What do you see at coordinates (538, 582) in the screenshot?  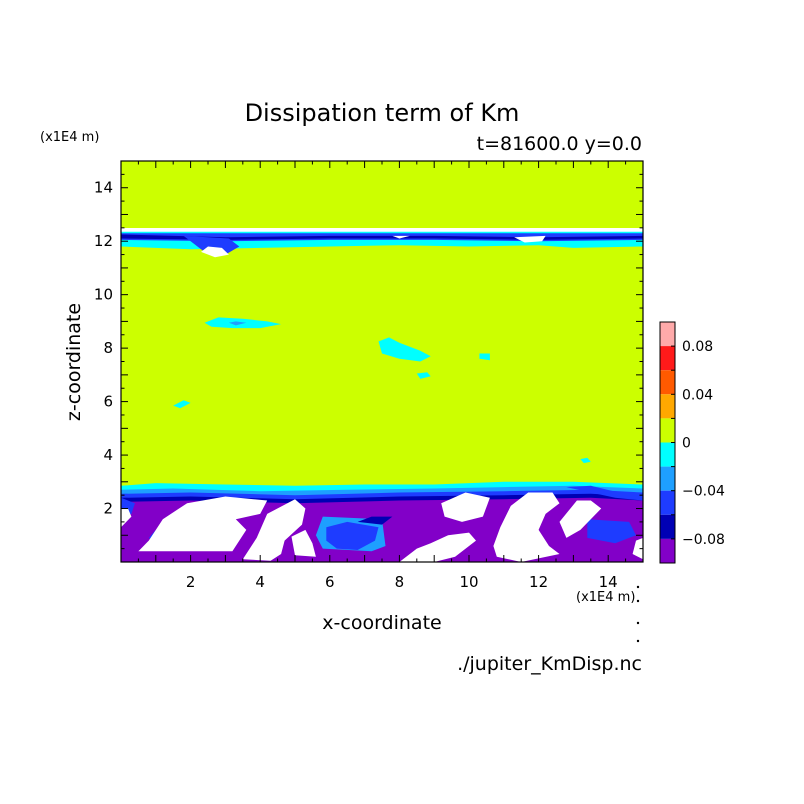 I see `x-tick-label: 12` at bounding box center [538, 582].